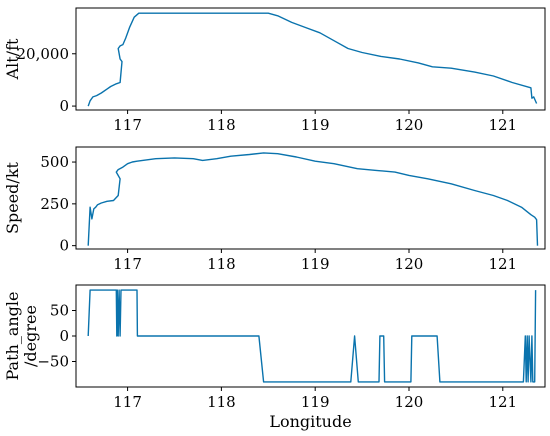 The width and height of the screenshot is (550, 436). What do you see at coordinates (502, 402) in the screenshot?
I see `path-angle-x-tick-label: 121` at bounding box center [502, 402].